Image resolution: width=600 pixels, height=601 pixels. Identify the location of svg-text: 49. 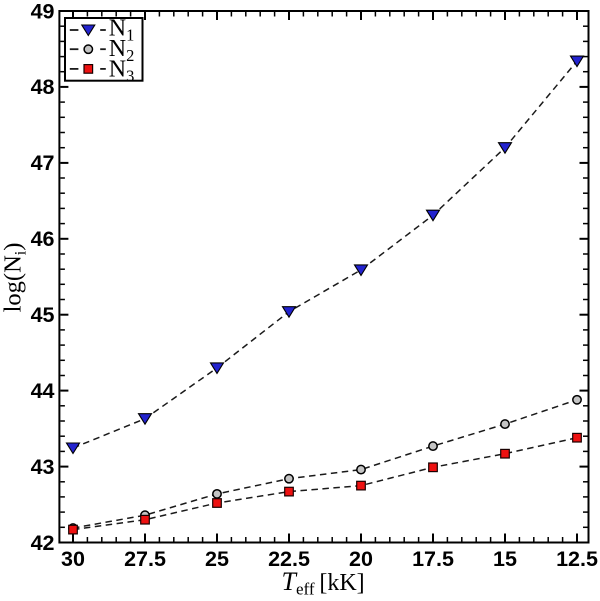
(43, 11).